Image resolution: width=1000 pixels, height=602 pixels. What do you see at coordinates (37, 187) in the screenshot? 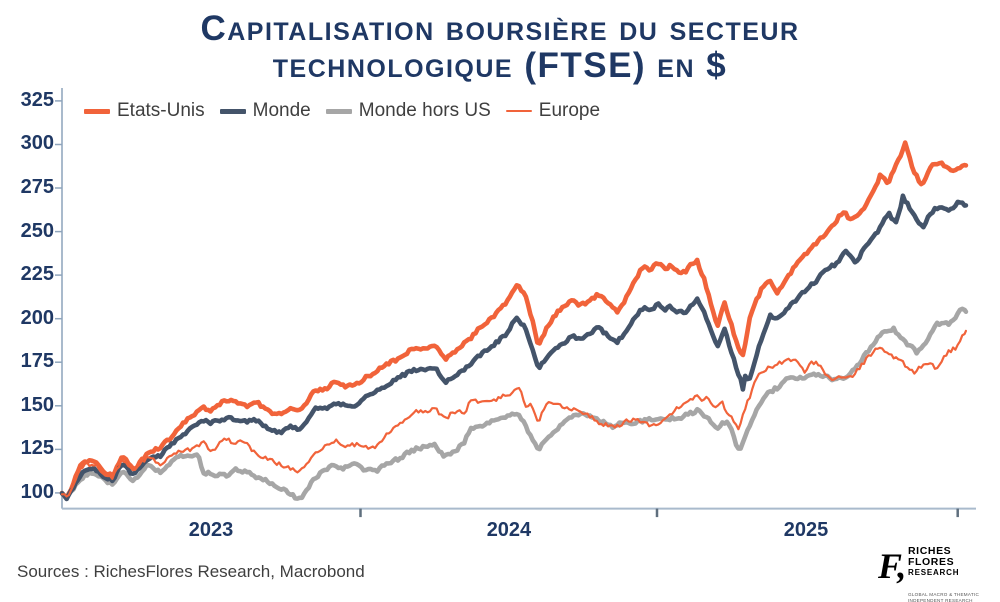
I see `y-tick-label: 275` at bounding box center [37, 187].